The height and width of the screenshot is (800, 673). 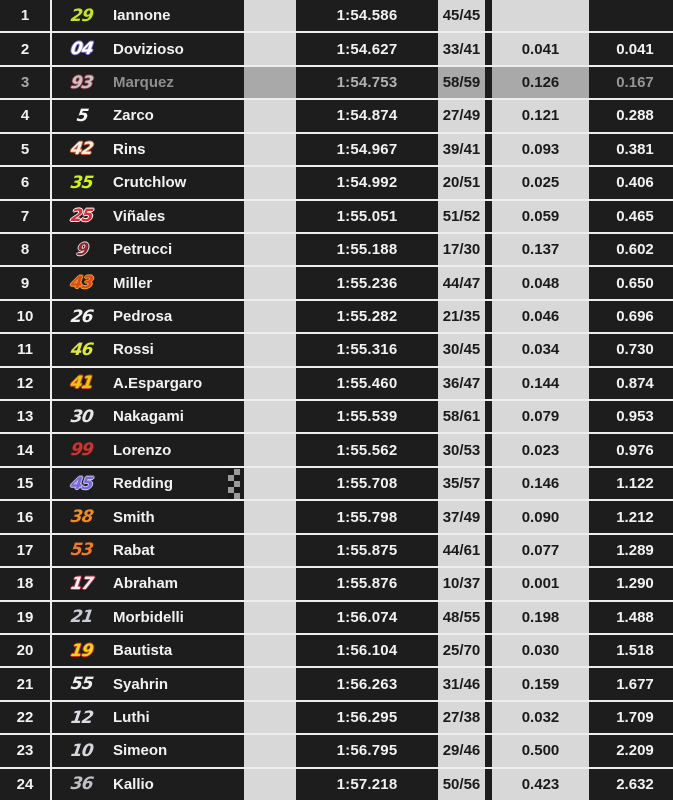 What do you see at coordinates (336, 217) in the screenshot?
I see `table-row: 7 25 Viñales 1:55.051 51/52 0.059 0.465` at bounding box center [336, 217].